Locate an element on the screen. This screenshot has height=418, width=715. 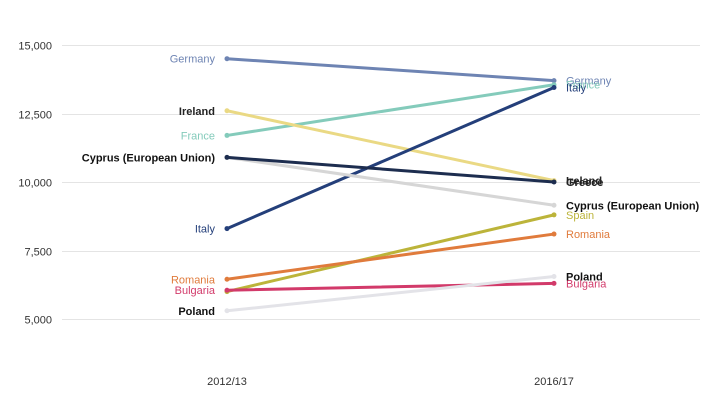
label-start-bulgaria: Bulgaria is located at coordinates (195, 291).